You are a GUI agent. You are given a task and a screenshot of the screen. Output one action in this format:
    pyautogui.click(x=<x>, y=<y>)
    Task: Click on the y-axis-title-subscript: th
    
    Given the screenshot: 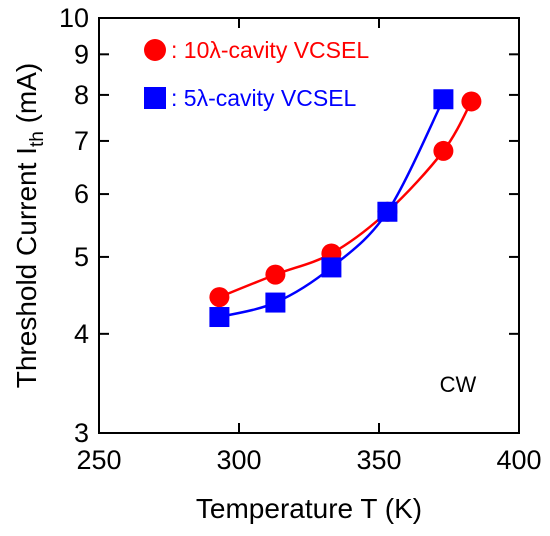 What is the action you would take?
    pyautogui.click(x=37, y=139)
    